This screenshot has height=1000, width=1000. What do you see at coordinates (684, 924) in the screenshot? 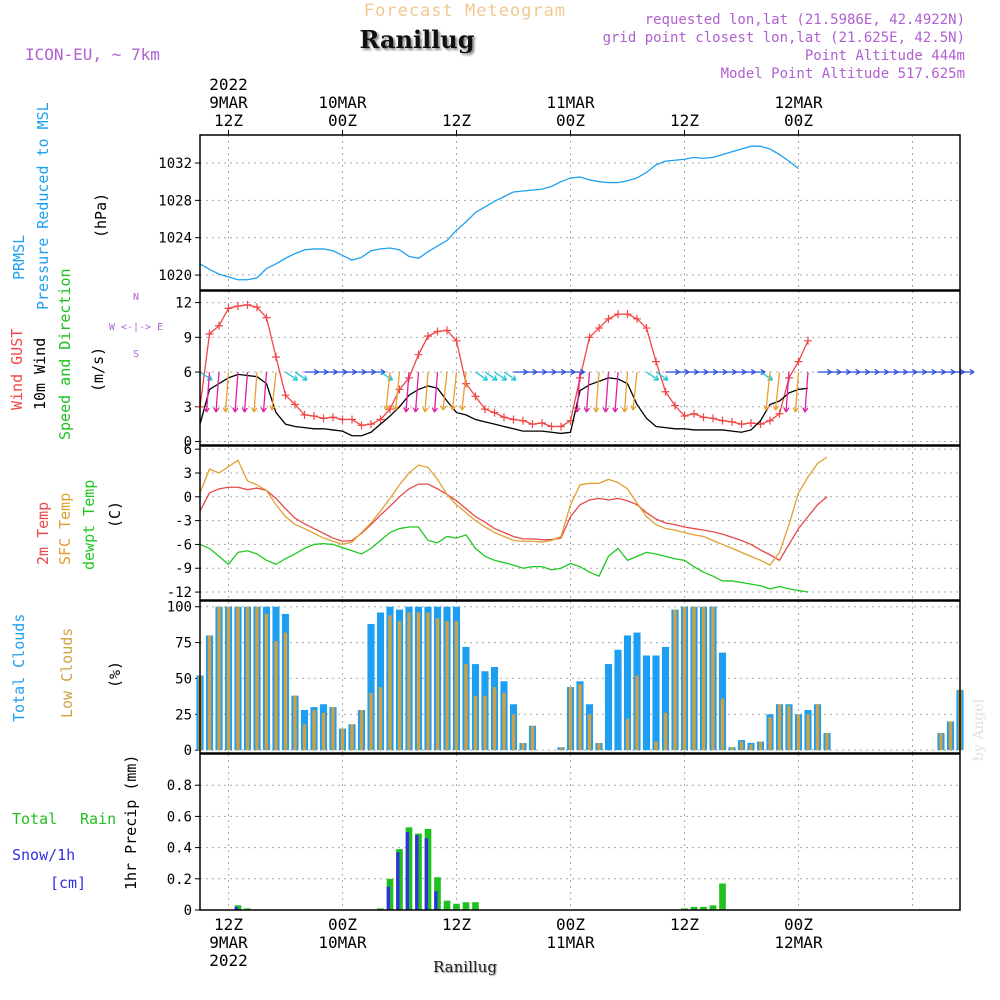
I see `bottom-time-label: 12Z` at bounding box center [684, 924].